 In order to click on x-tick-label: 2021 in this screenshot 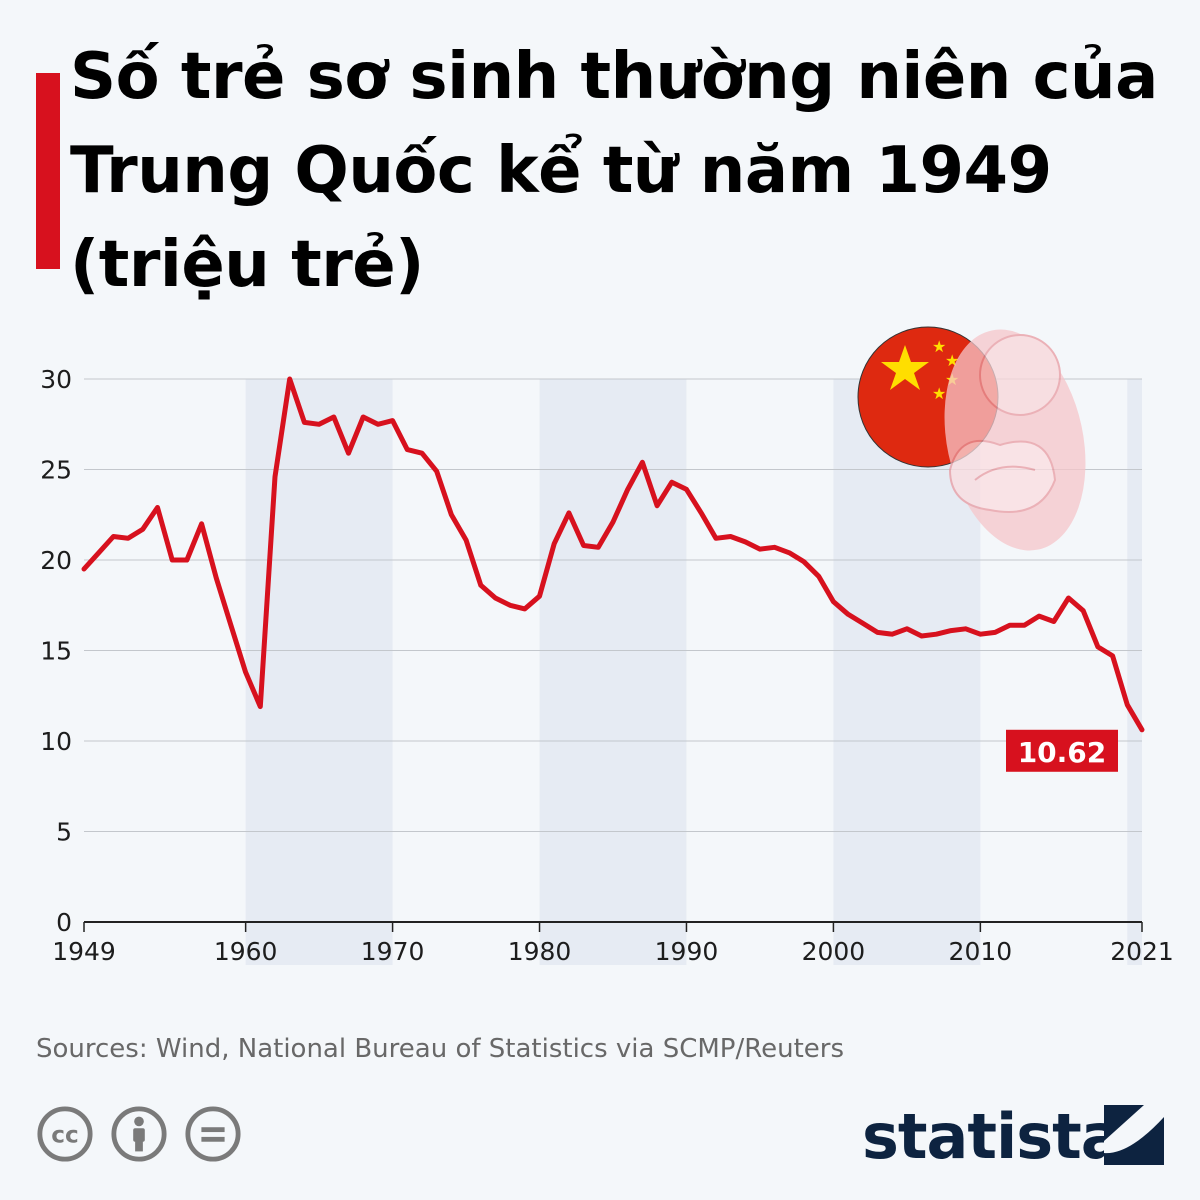, I will do `click(1142, 951)`.